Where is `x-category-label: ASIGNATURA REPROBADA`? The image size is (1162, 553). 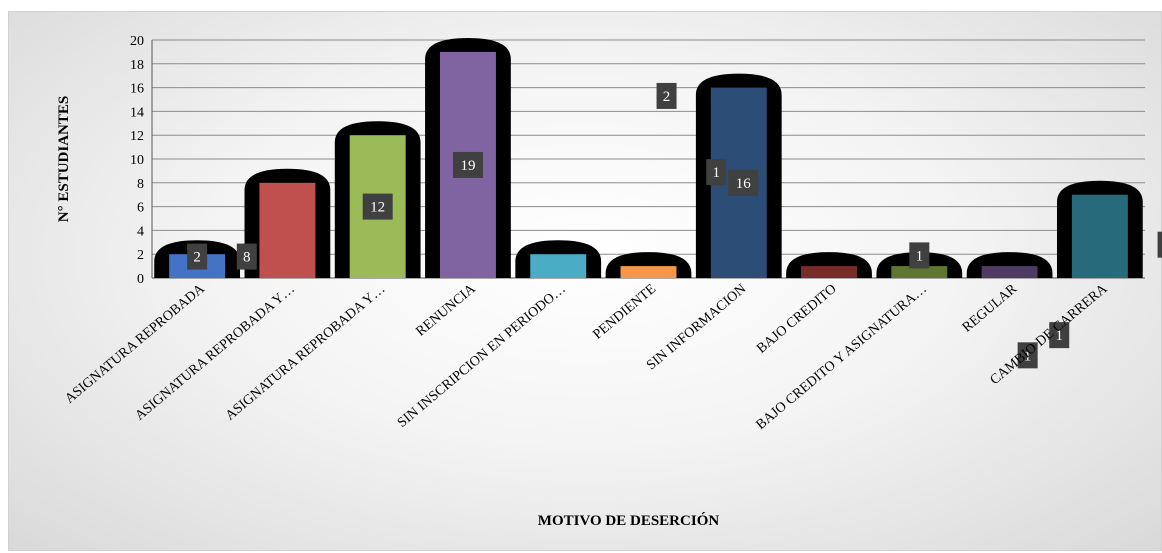
x-category-label: ASIGNATURA REPROBADA is located at coordinates (135, 344).